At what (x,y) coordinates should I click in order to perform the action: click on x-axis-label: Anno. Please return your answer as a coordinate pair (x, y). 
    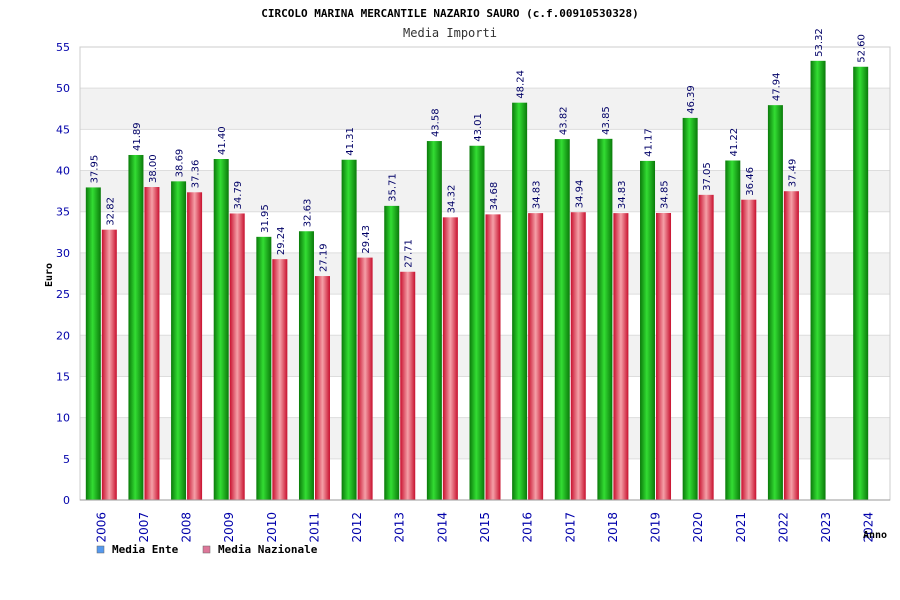
    Looking at the image, I should click on (875, 535).